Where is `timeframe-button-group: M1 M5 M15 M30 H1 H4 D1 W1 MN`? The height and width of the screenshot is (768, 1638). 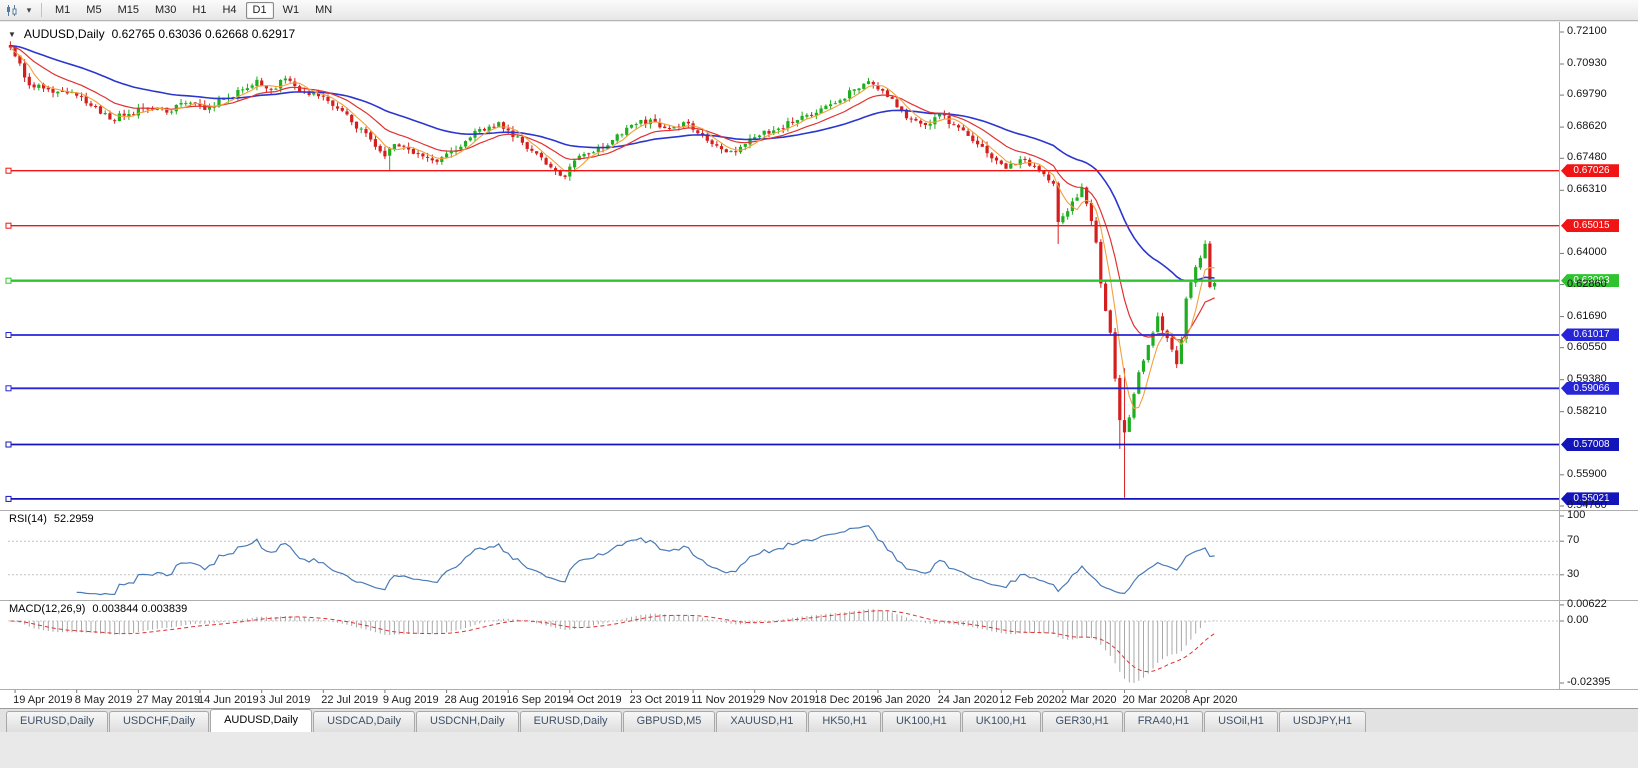 timeframe-button-group: M1 M5 M15 M30 H1 H4 D1 W1 MN is located at coordinates (193, 10).